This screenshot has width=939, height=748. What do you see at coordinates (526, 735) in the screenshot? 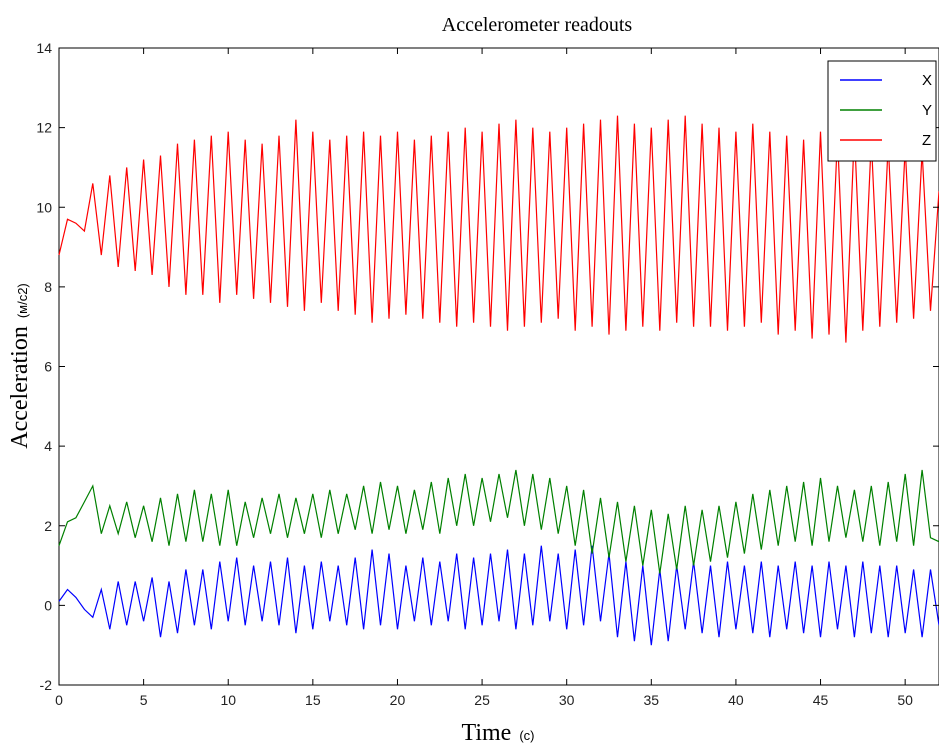
I see `x-axis-unit: (c)` at bounding box center [526, 735].